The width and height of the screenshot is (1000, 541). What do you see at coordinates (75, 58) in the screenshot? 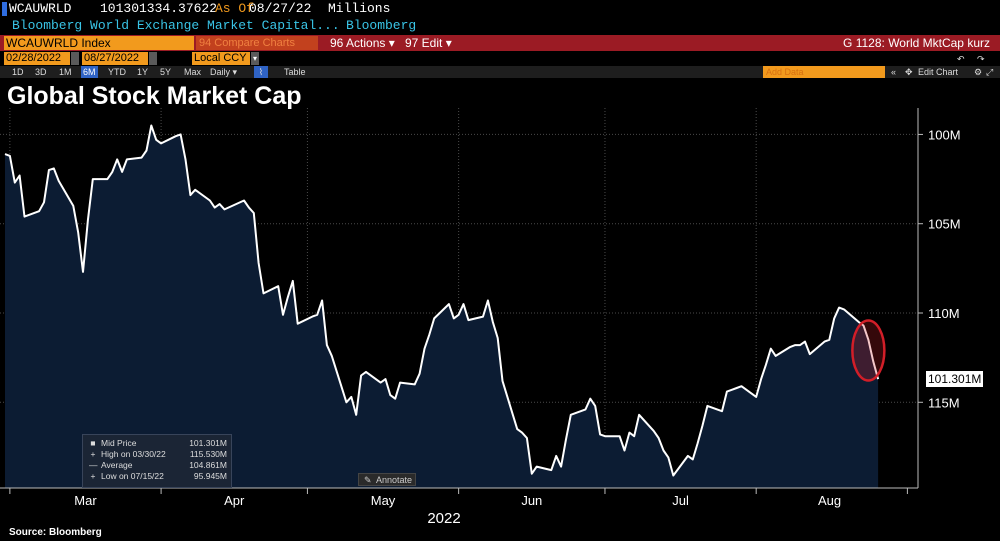
I see `start-date-picker` at bounding box center [75, 58].